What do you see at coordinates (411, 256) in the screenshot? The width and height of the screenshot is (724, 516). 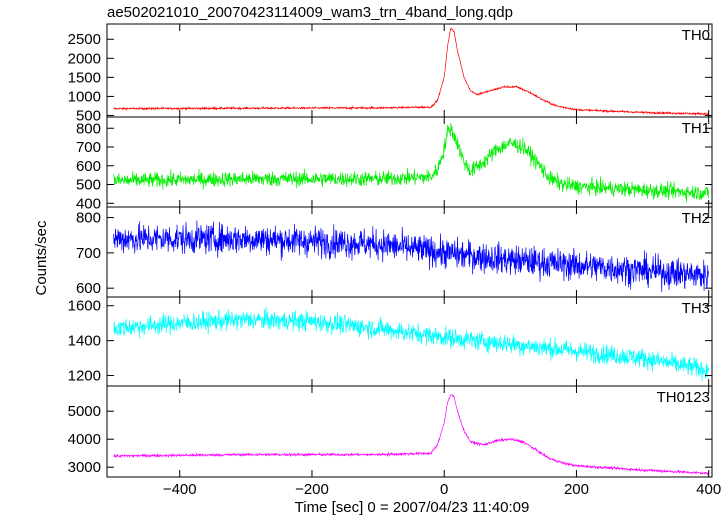 I see `series-line-th2` at bounding box center [411, 256].